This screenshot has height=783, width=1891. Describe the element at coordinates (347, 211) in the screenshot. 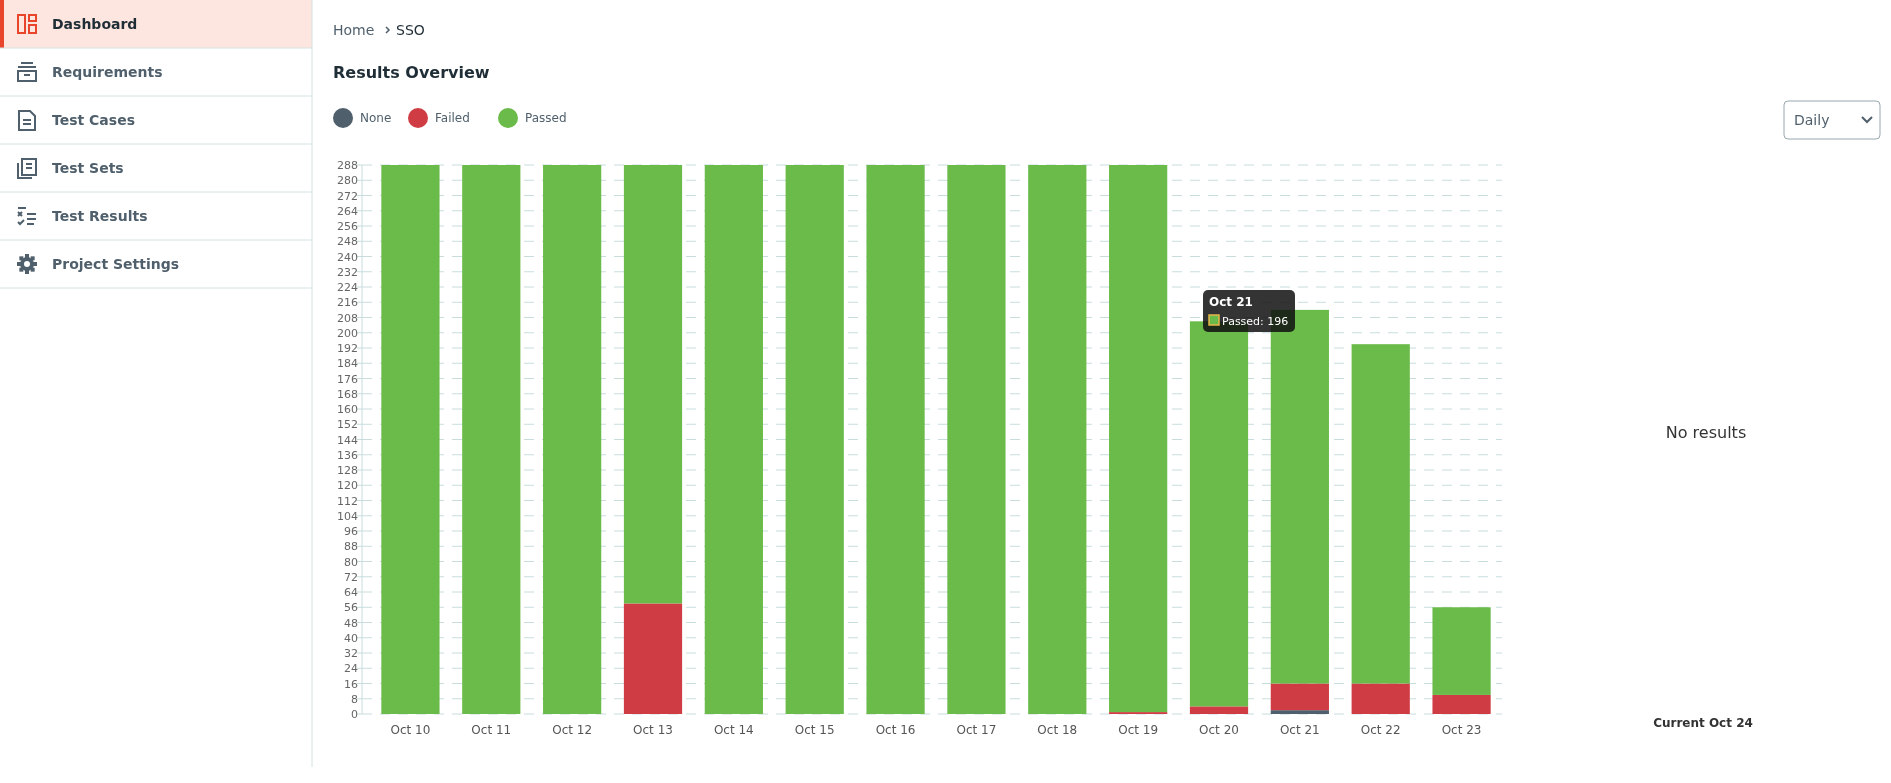

I see `y-tick-label: 264` at that location.